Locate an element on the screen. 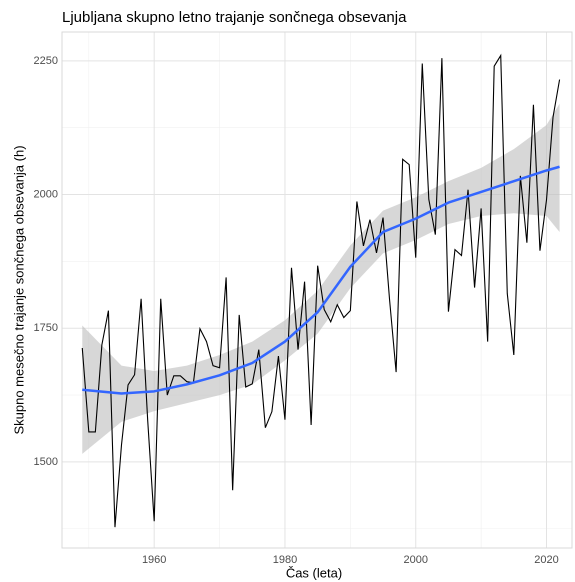  x-axis-title: Čas (leta) is located at coordinates (314, 572).